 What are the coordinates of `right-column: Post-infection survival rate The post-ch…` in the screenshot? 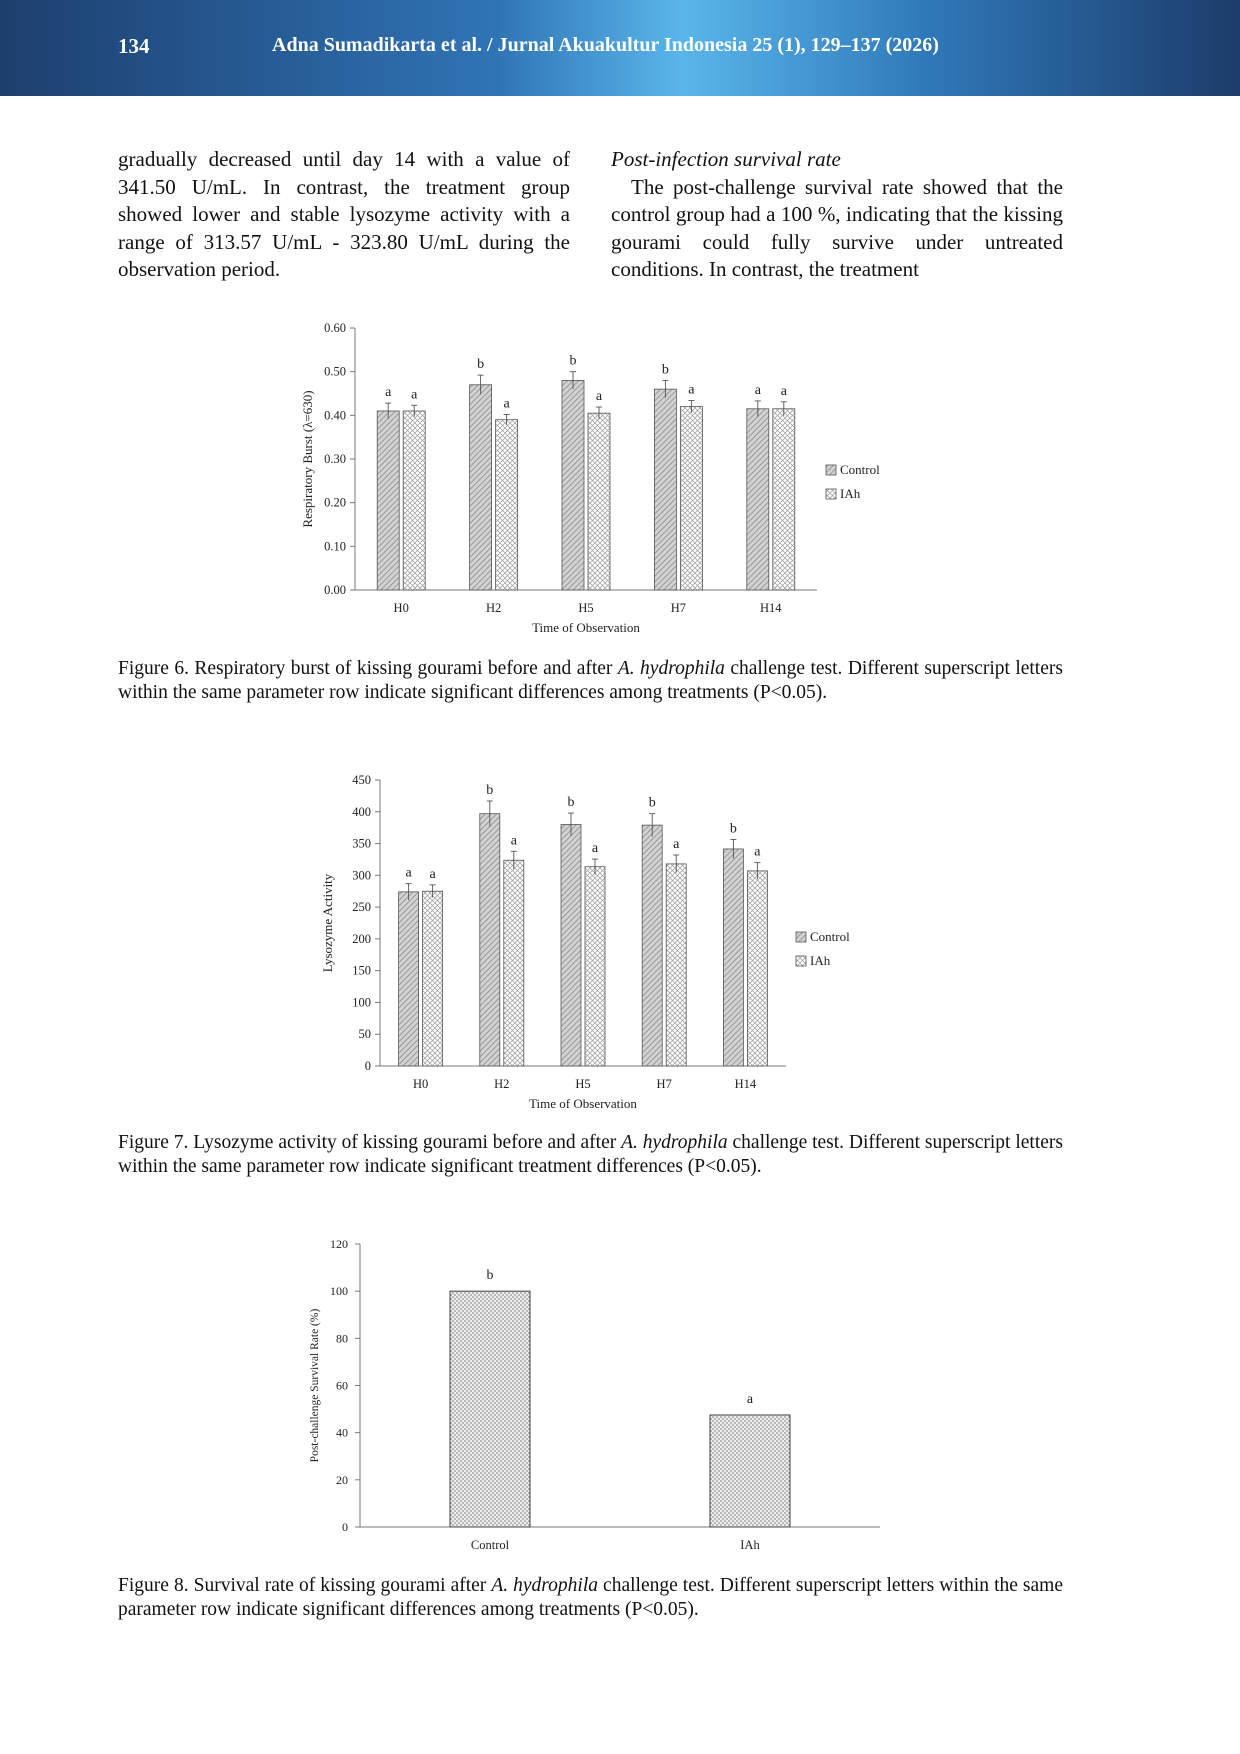 It's located at (837, 215).